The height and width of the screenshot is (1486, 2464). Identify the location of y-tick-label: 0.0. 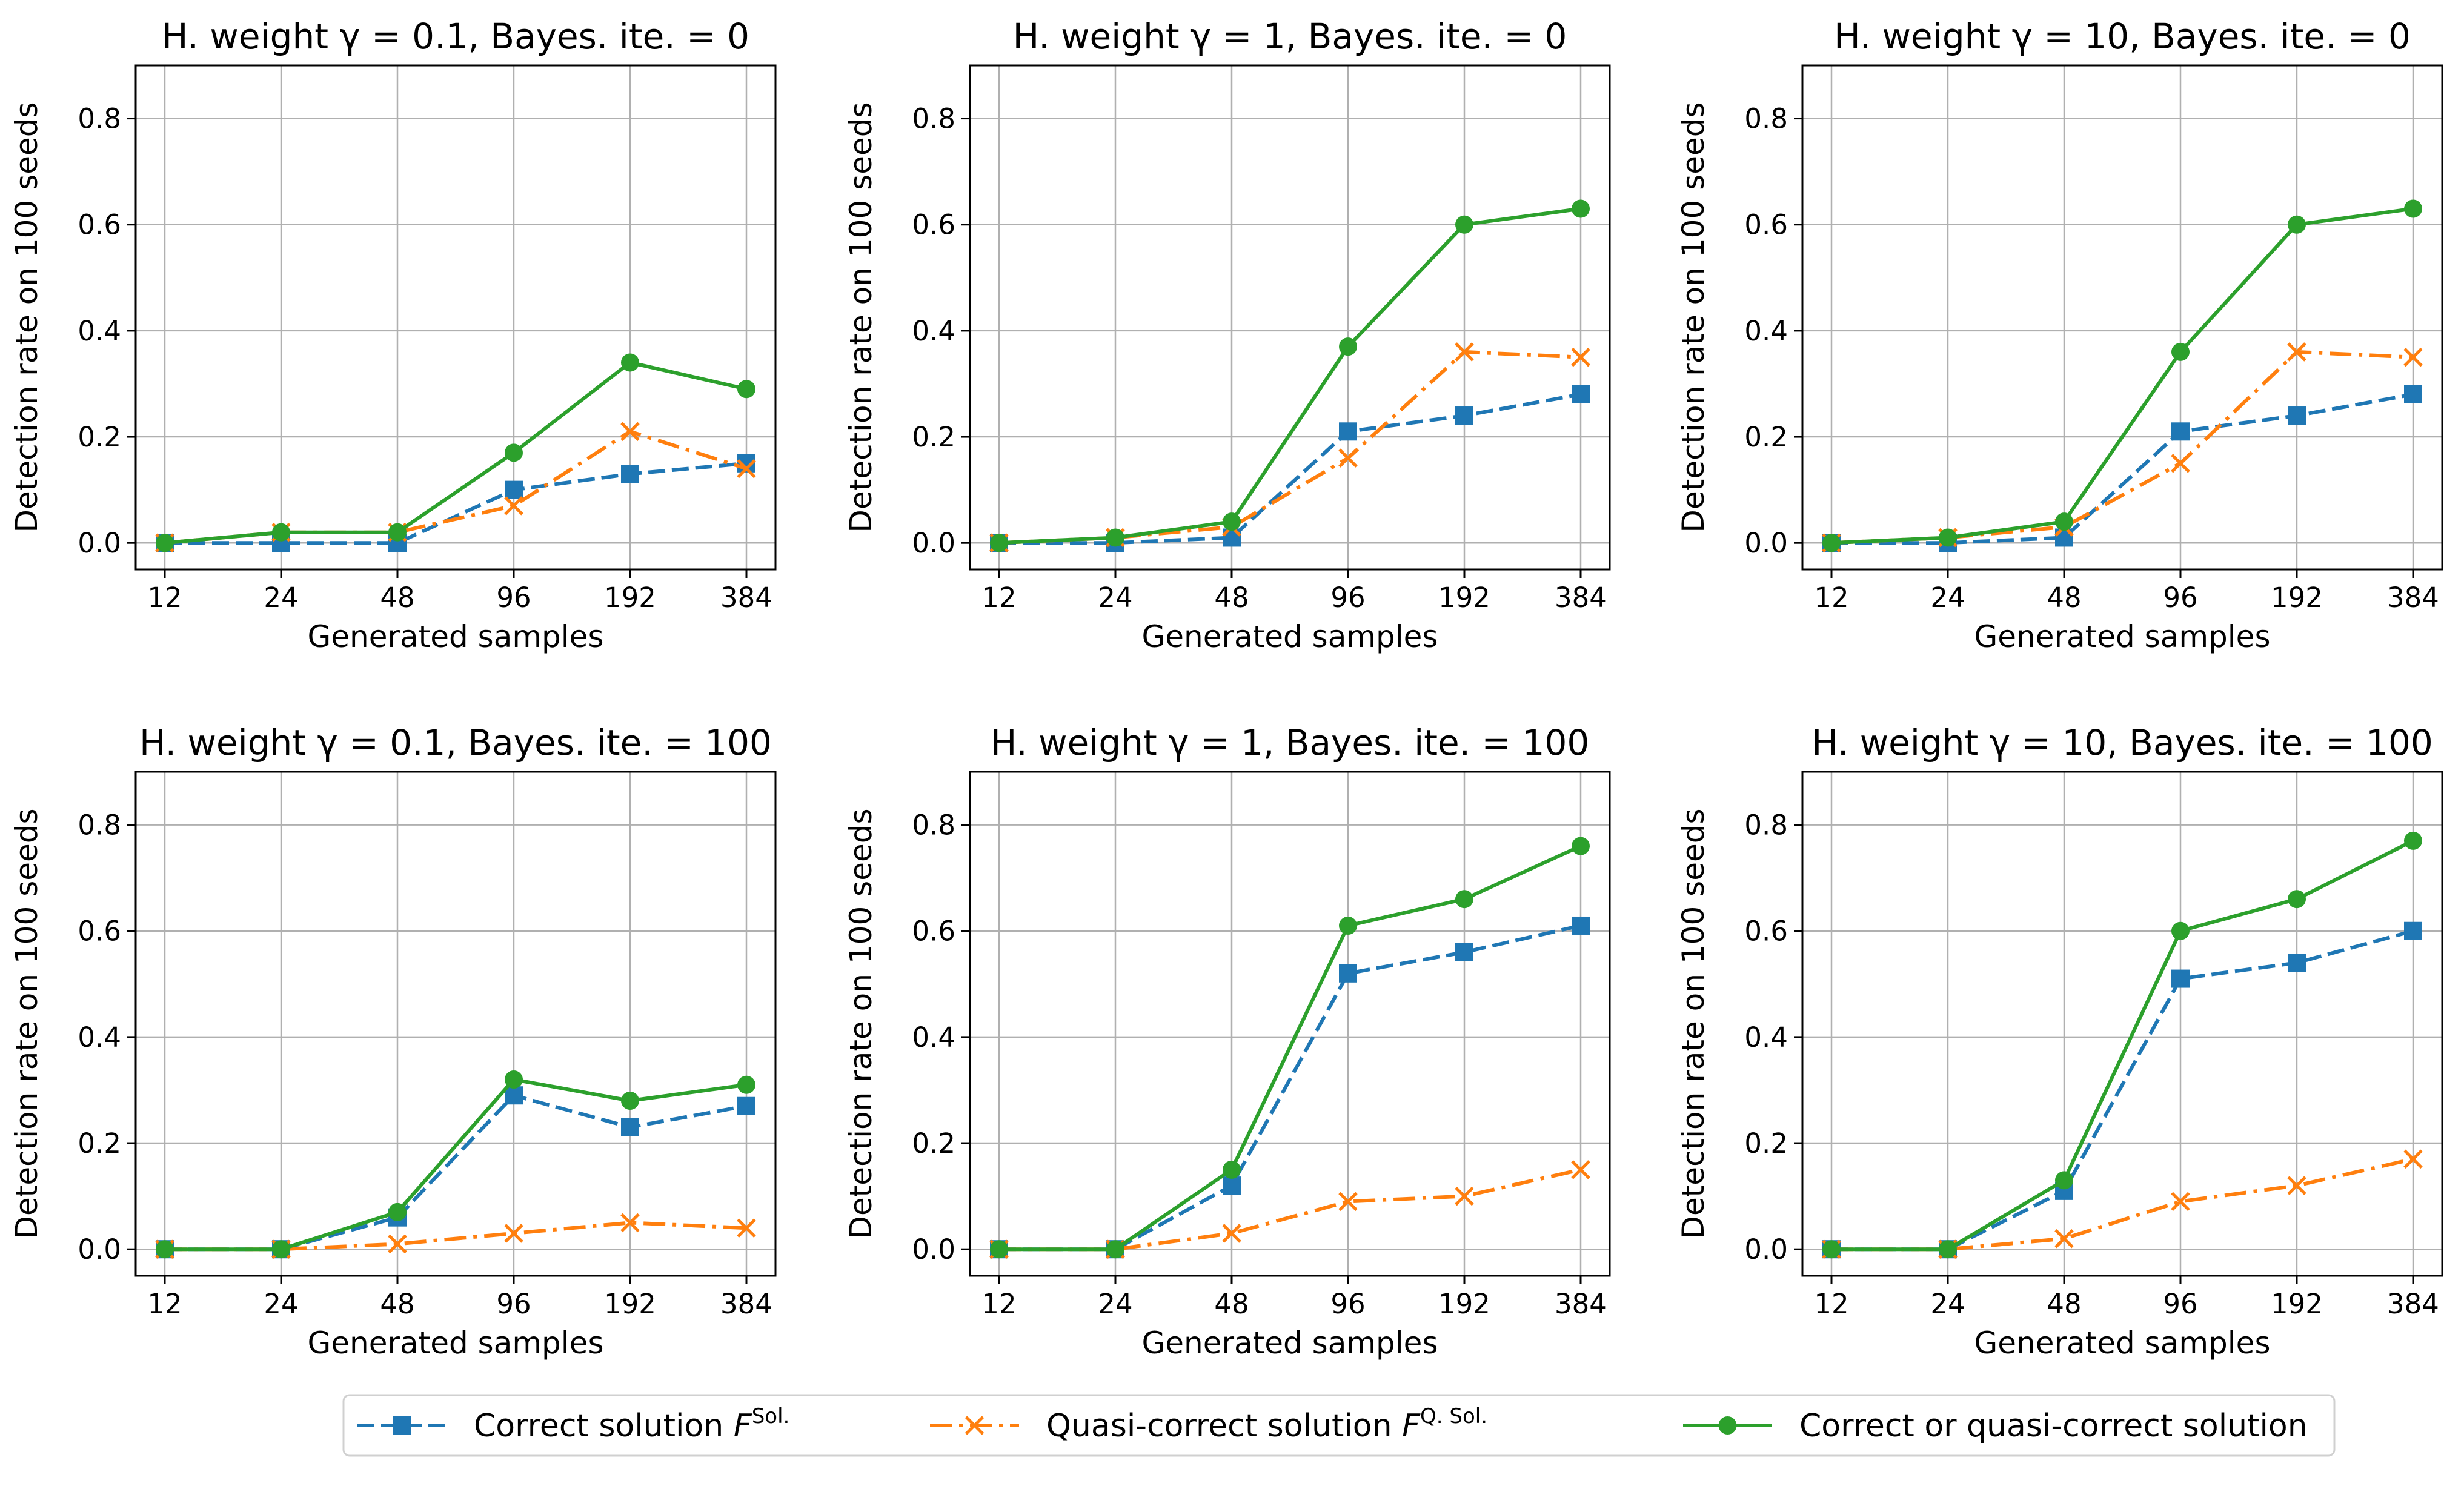
(1766, 543).